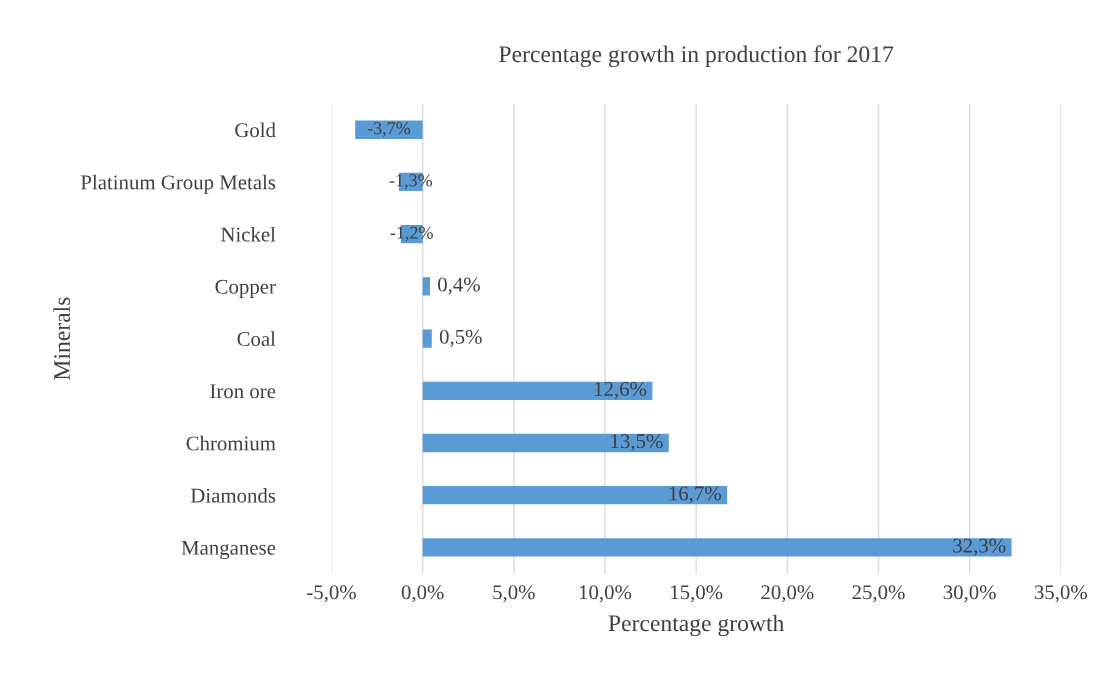 This screenshot has width=1105, height=691. What do you see at coordinates (245, 289) in the screenshot?
I see `y-tick-label: Copper` at bounding box center [245, 289].